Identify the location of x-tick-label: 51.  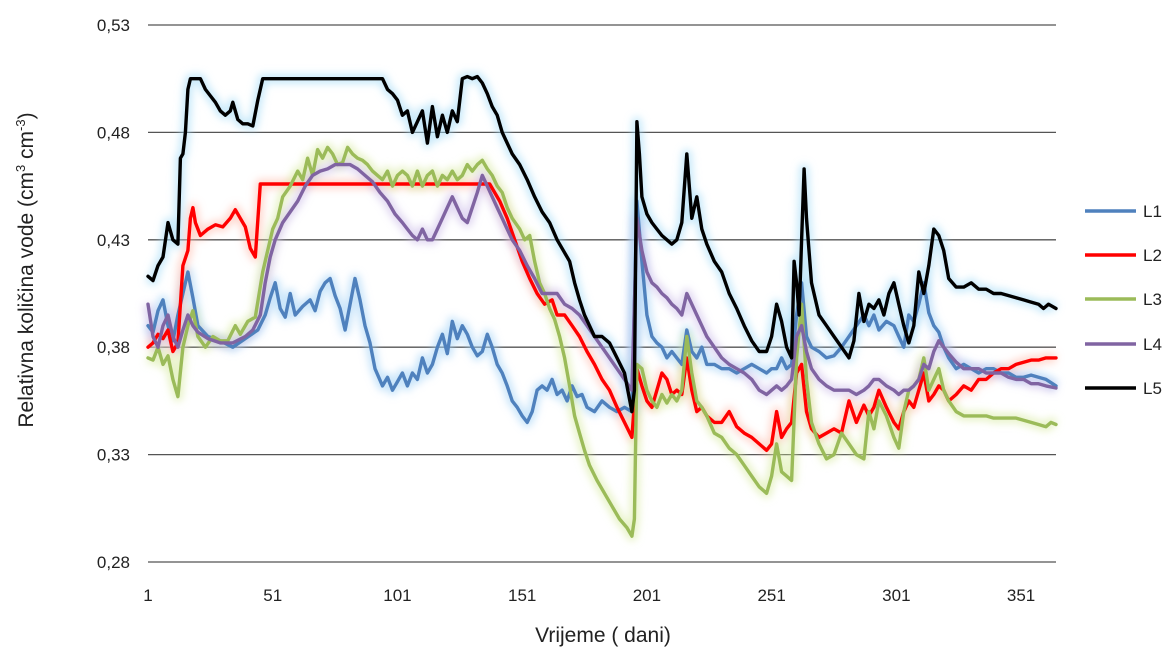
(272, 595).